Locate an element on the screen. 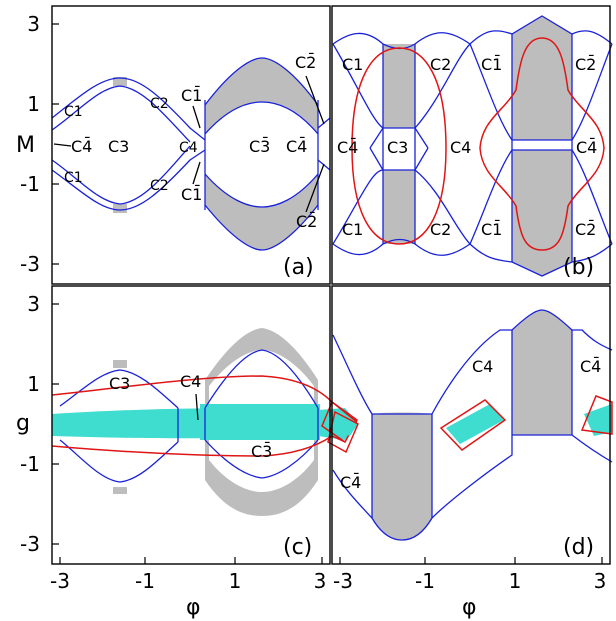  panel-b-tag: (b) is located at coordinates (578, 267).